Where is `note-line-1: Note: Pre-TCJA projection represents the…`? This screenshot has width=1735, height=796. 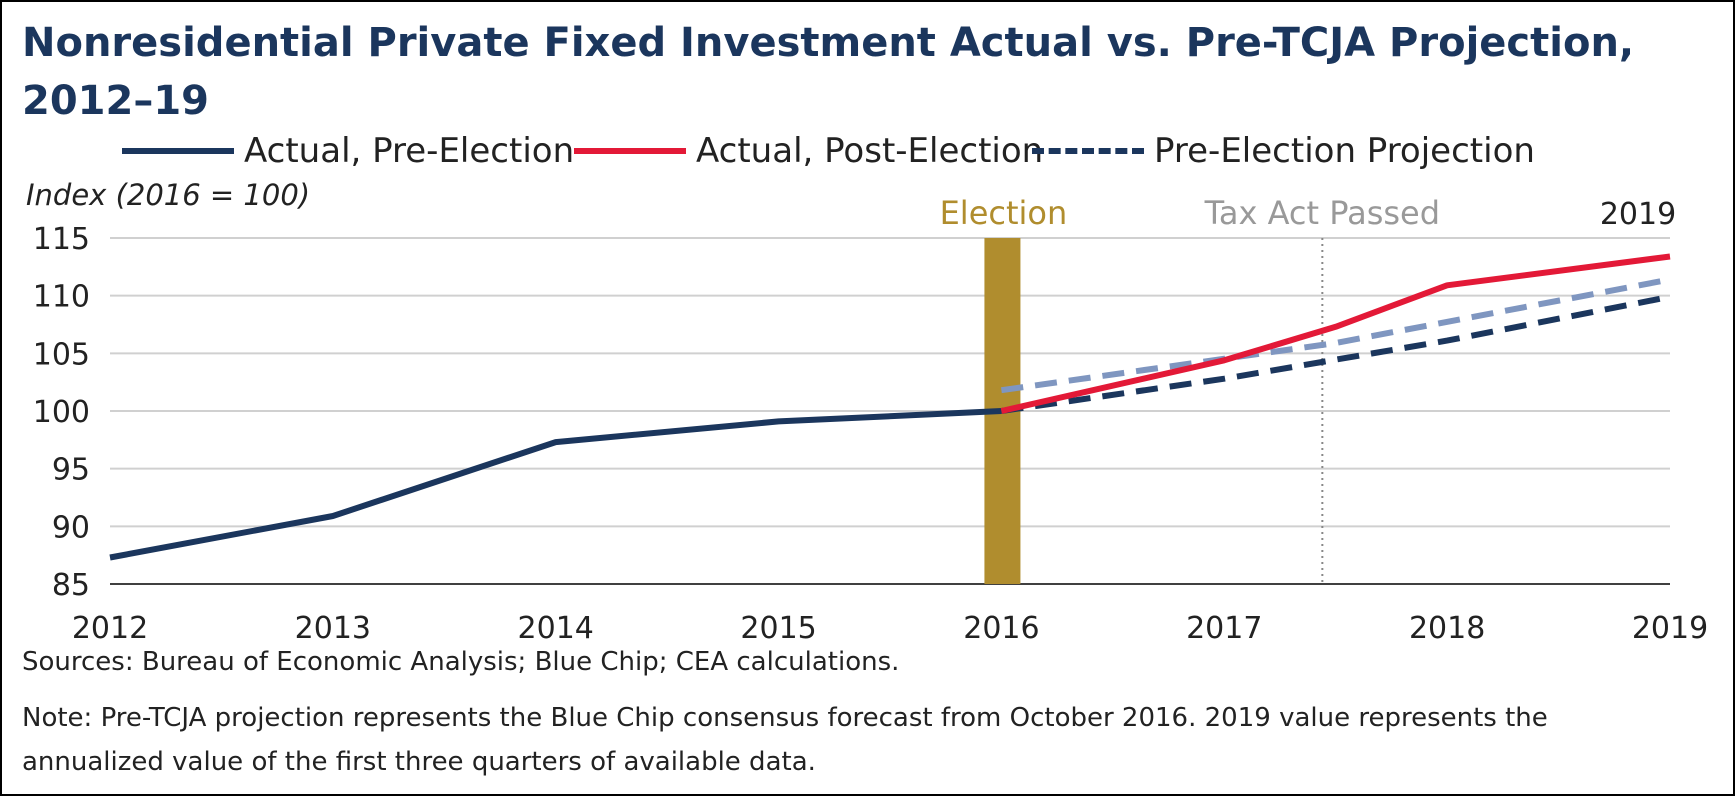
note-line-1: Note: Pre-TCJA projection represents the… is located at coordinates (785, 718).